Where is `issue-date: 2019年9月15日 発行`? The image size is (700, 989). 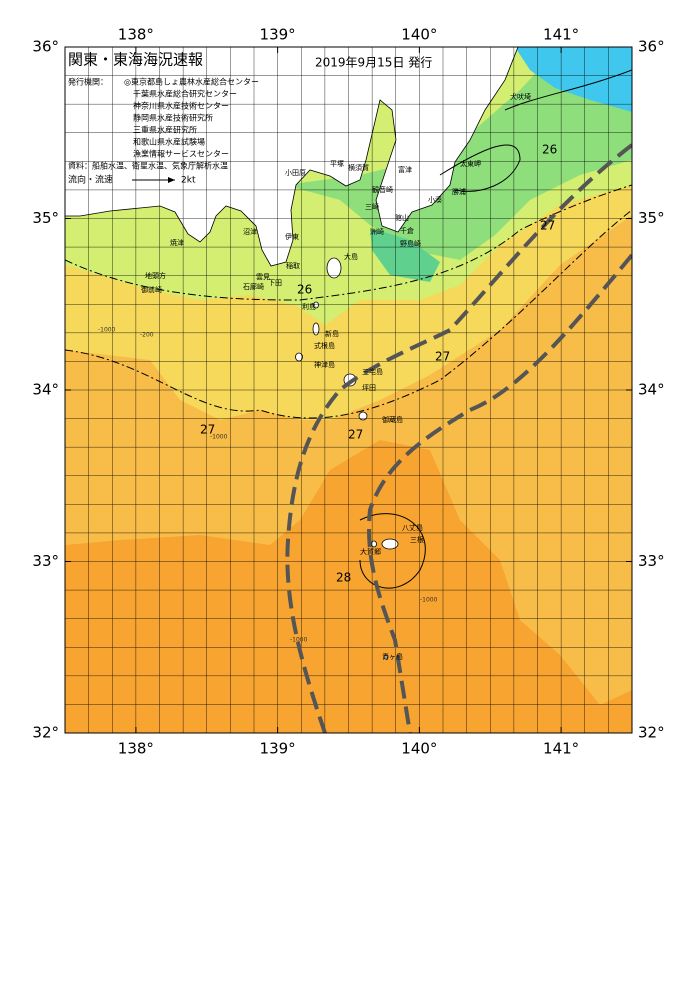
issue-date: 2019年9月15日 発行 is located at coordinates (373, 63).